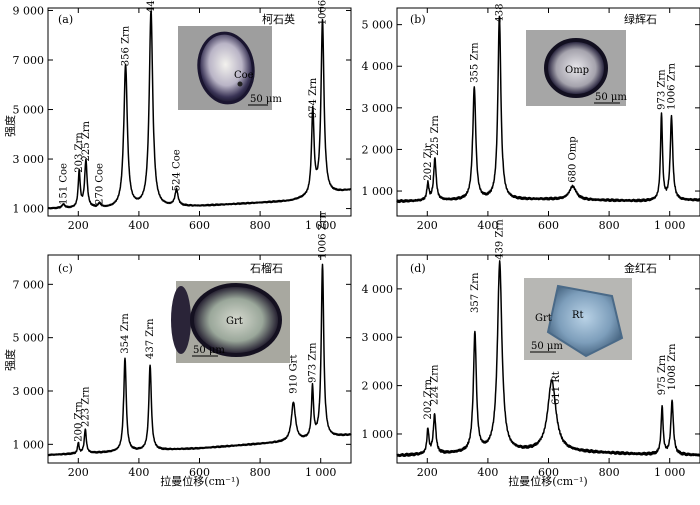  I want to click on peak-label: 224 Zrn, so click(435, 384).